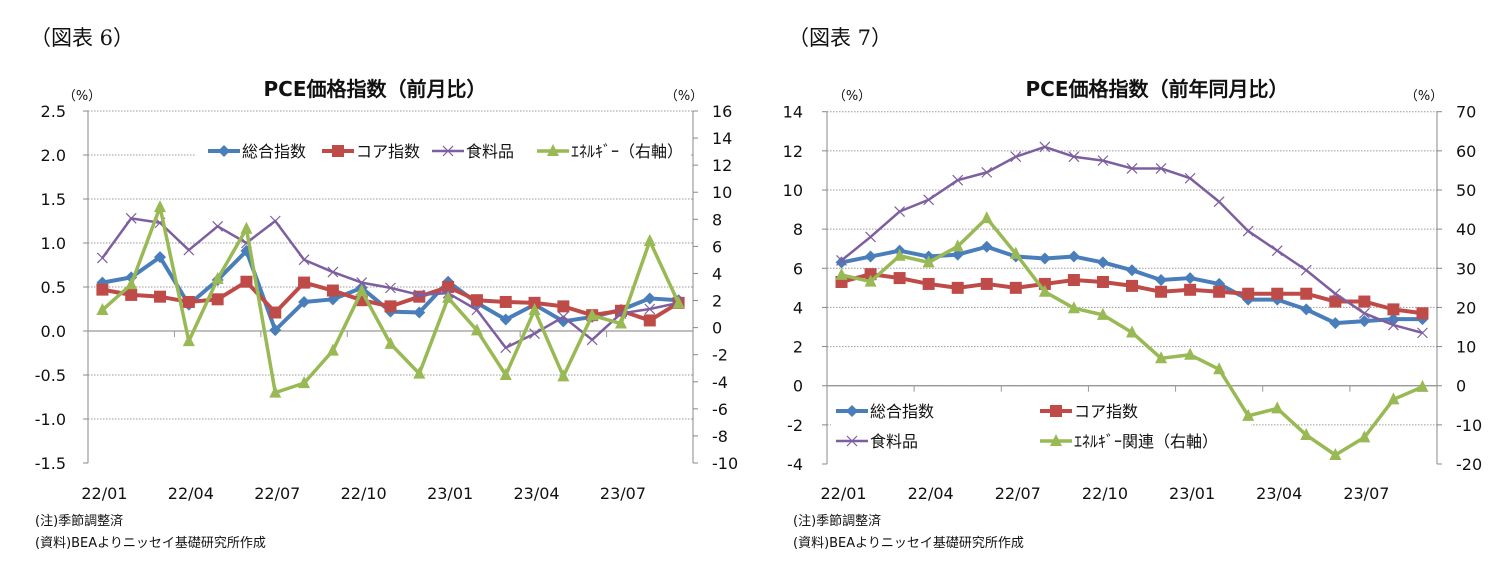  Describe the element at coordinates (837, 521) in the screenshot. I see `figure-7-note: (注)季節調整済` at that location.